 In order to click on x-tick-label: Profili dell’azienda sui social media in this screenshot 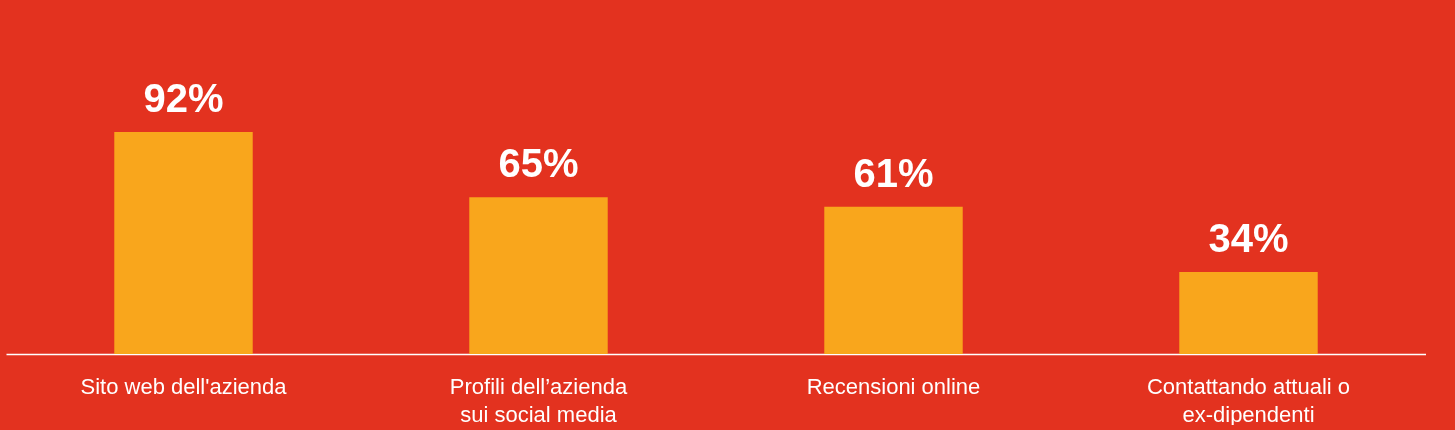, I will do `click(538, 400)`.